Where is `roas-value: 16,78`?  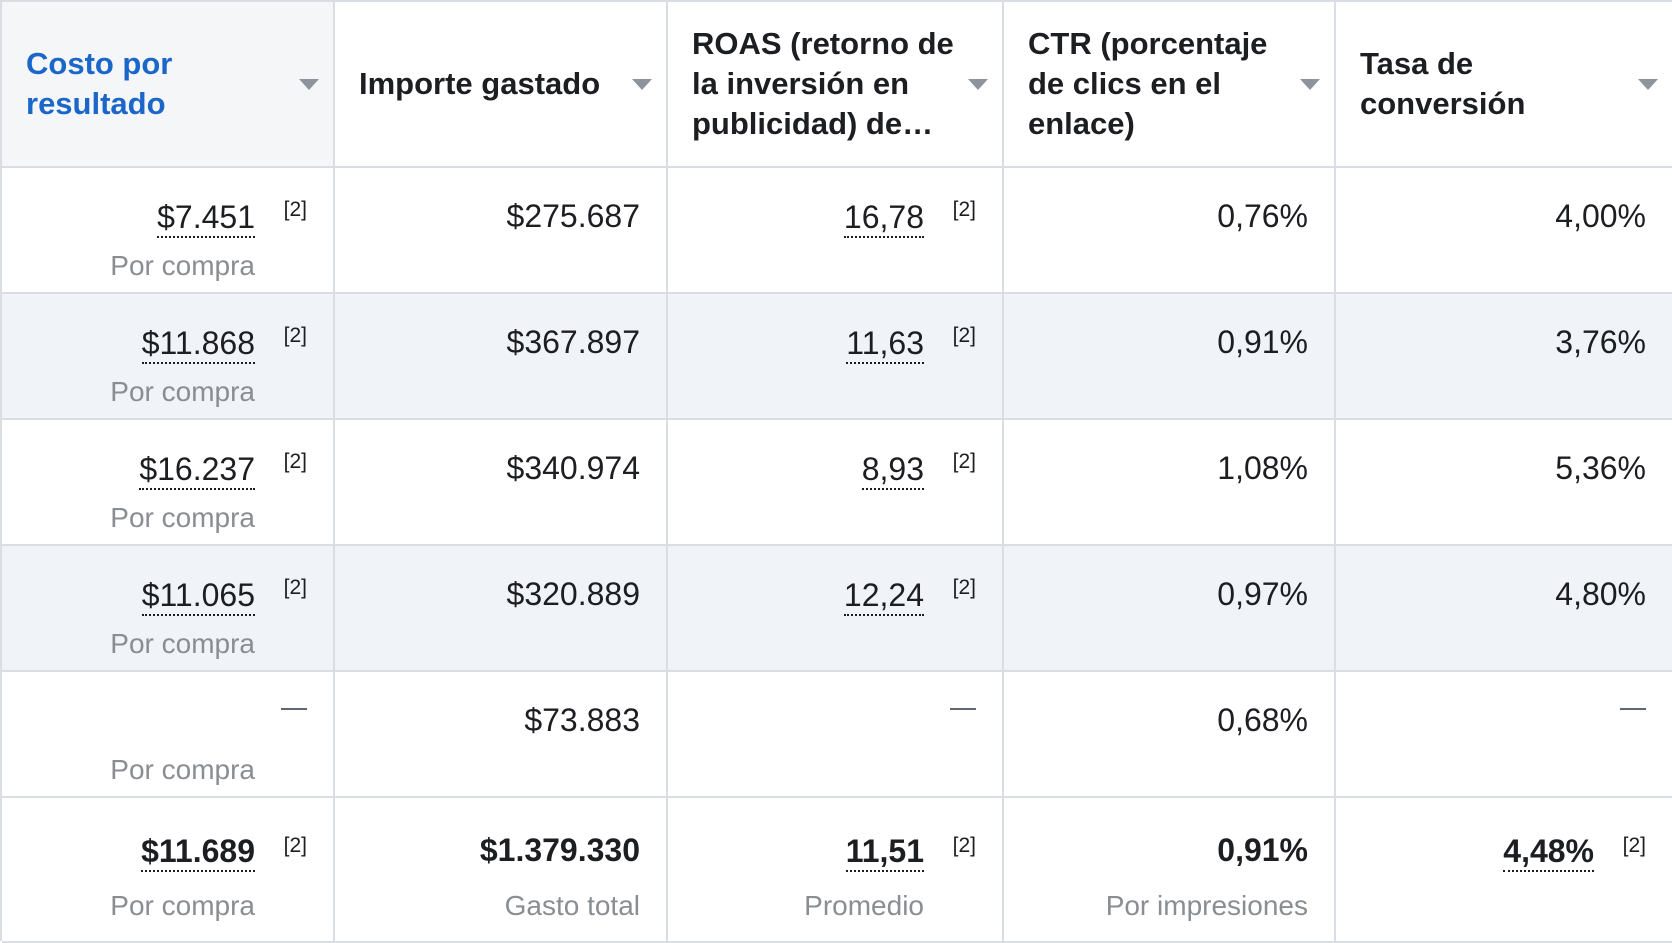 roas-value: 16,78 is located at coordinates (883, 218).